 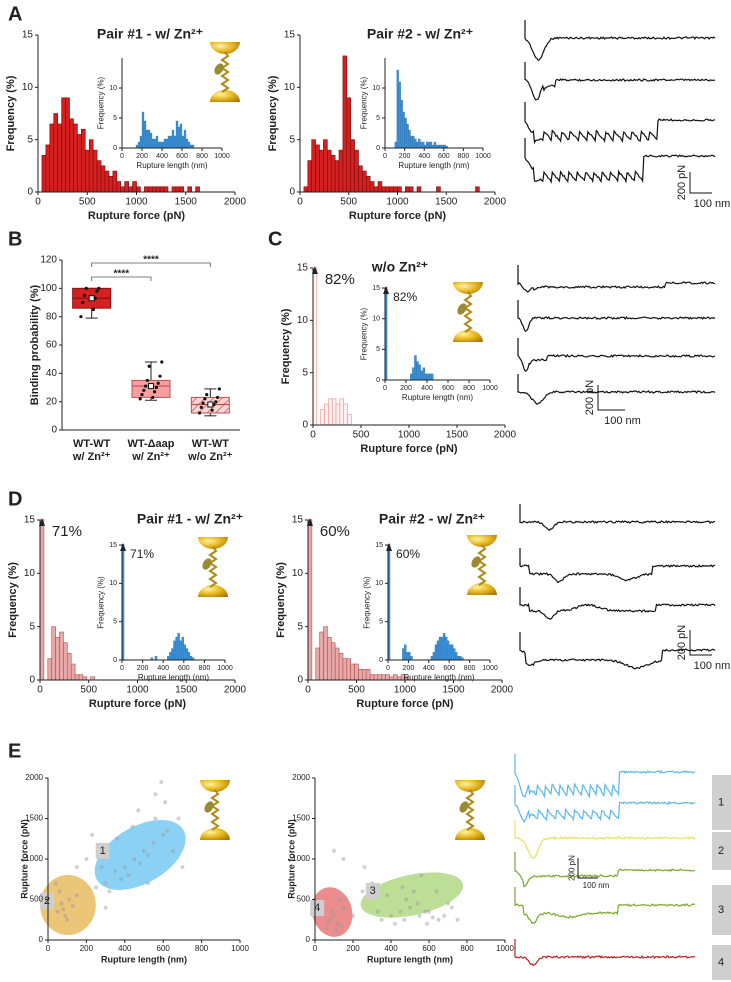 What do you see at coordinates (317, 908) in the screenshot?
I see `cluster-label-box` at bounding box center [317, 908].